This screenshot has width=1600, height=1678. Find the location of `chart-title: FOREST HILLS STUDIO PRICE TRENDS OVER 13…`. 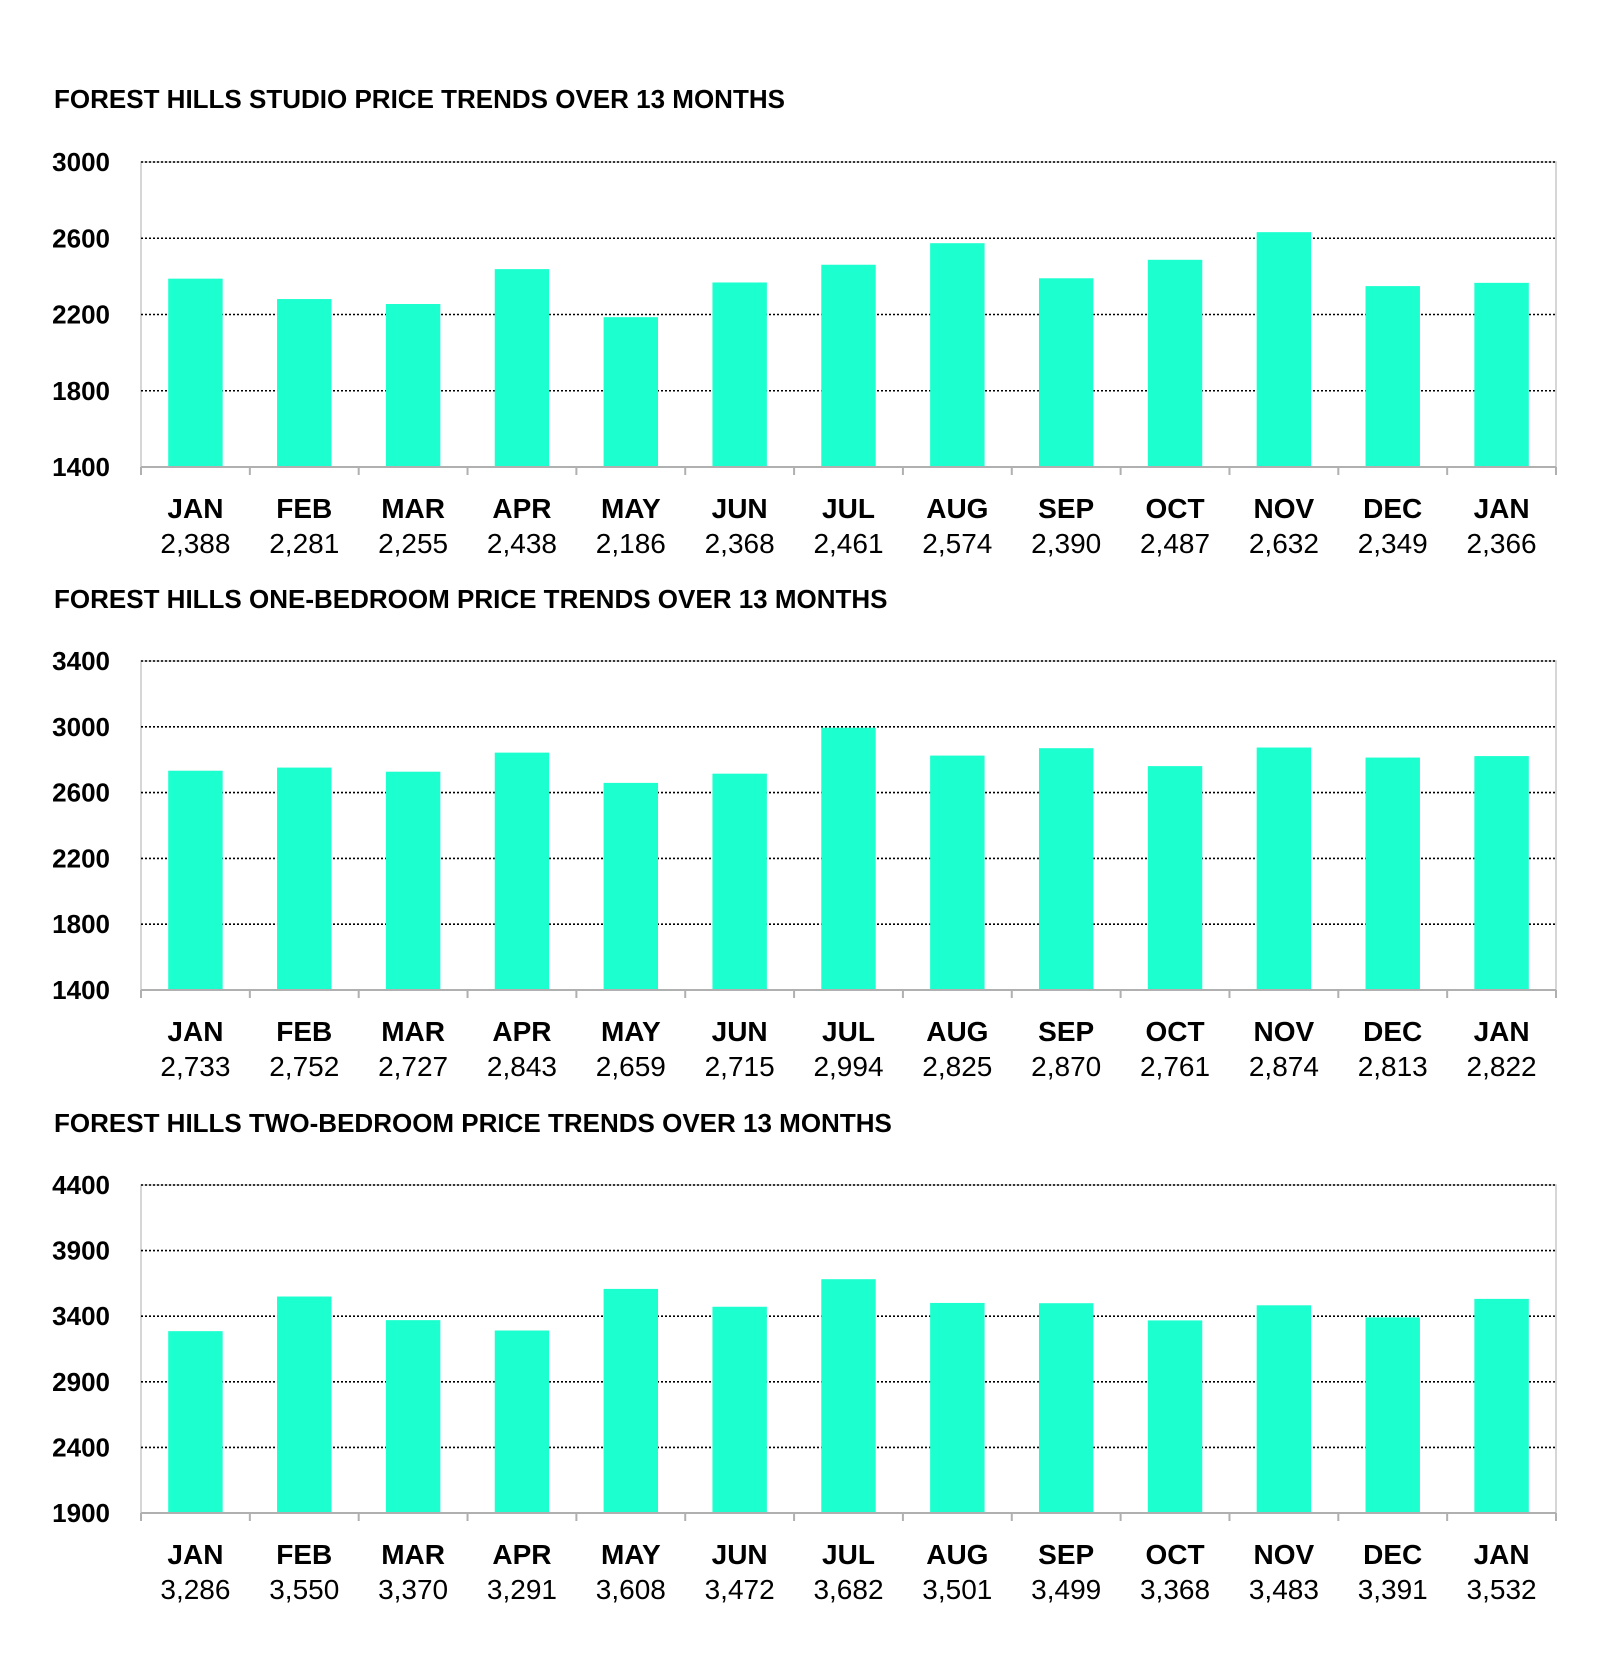

chart-title: FOREST HILLS STUDIO PRICE TRENDS OVER 13… is located at coordinates (419, 99).